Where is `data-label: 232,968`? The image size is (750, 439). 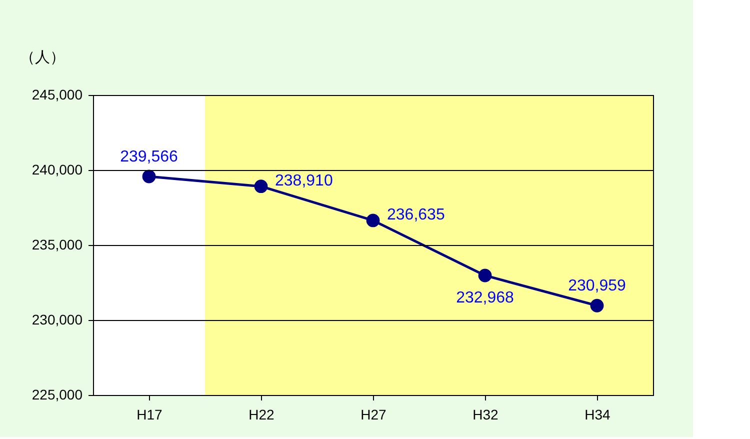
data-label: 232,968 is located at coordinates (485, 297).